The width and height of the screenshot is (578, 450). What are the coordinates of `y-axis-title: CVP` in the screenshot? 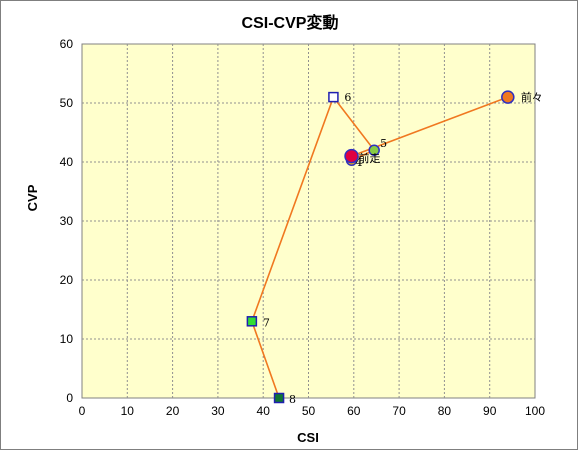 It's located at (32, 197).